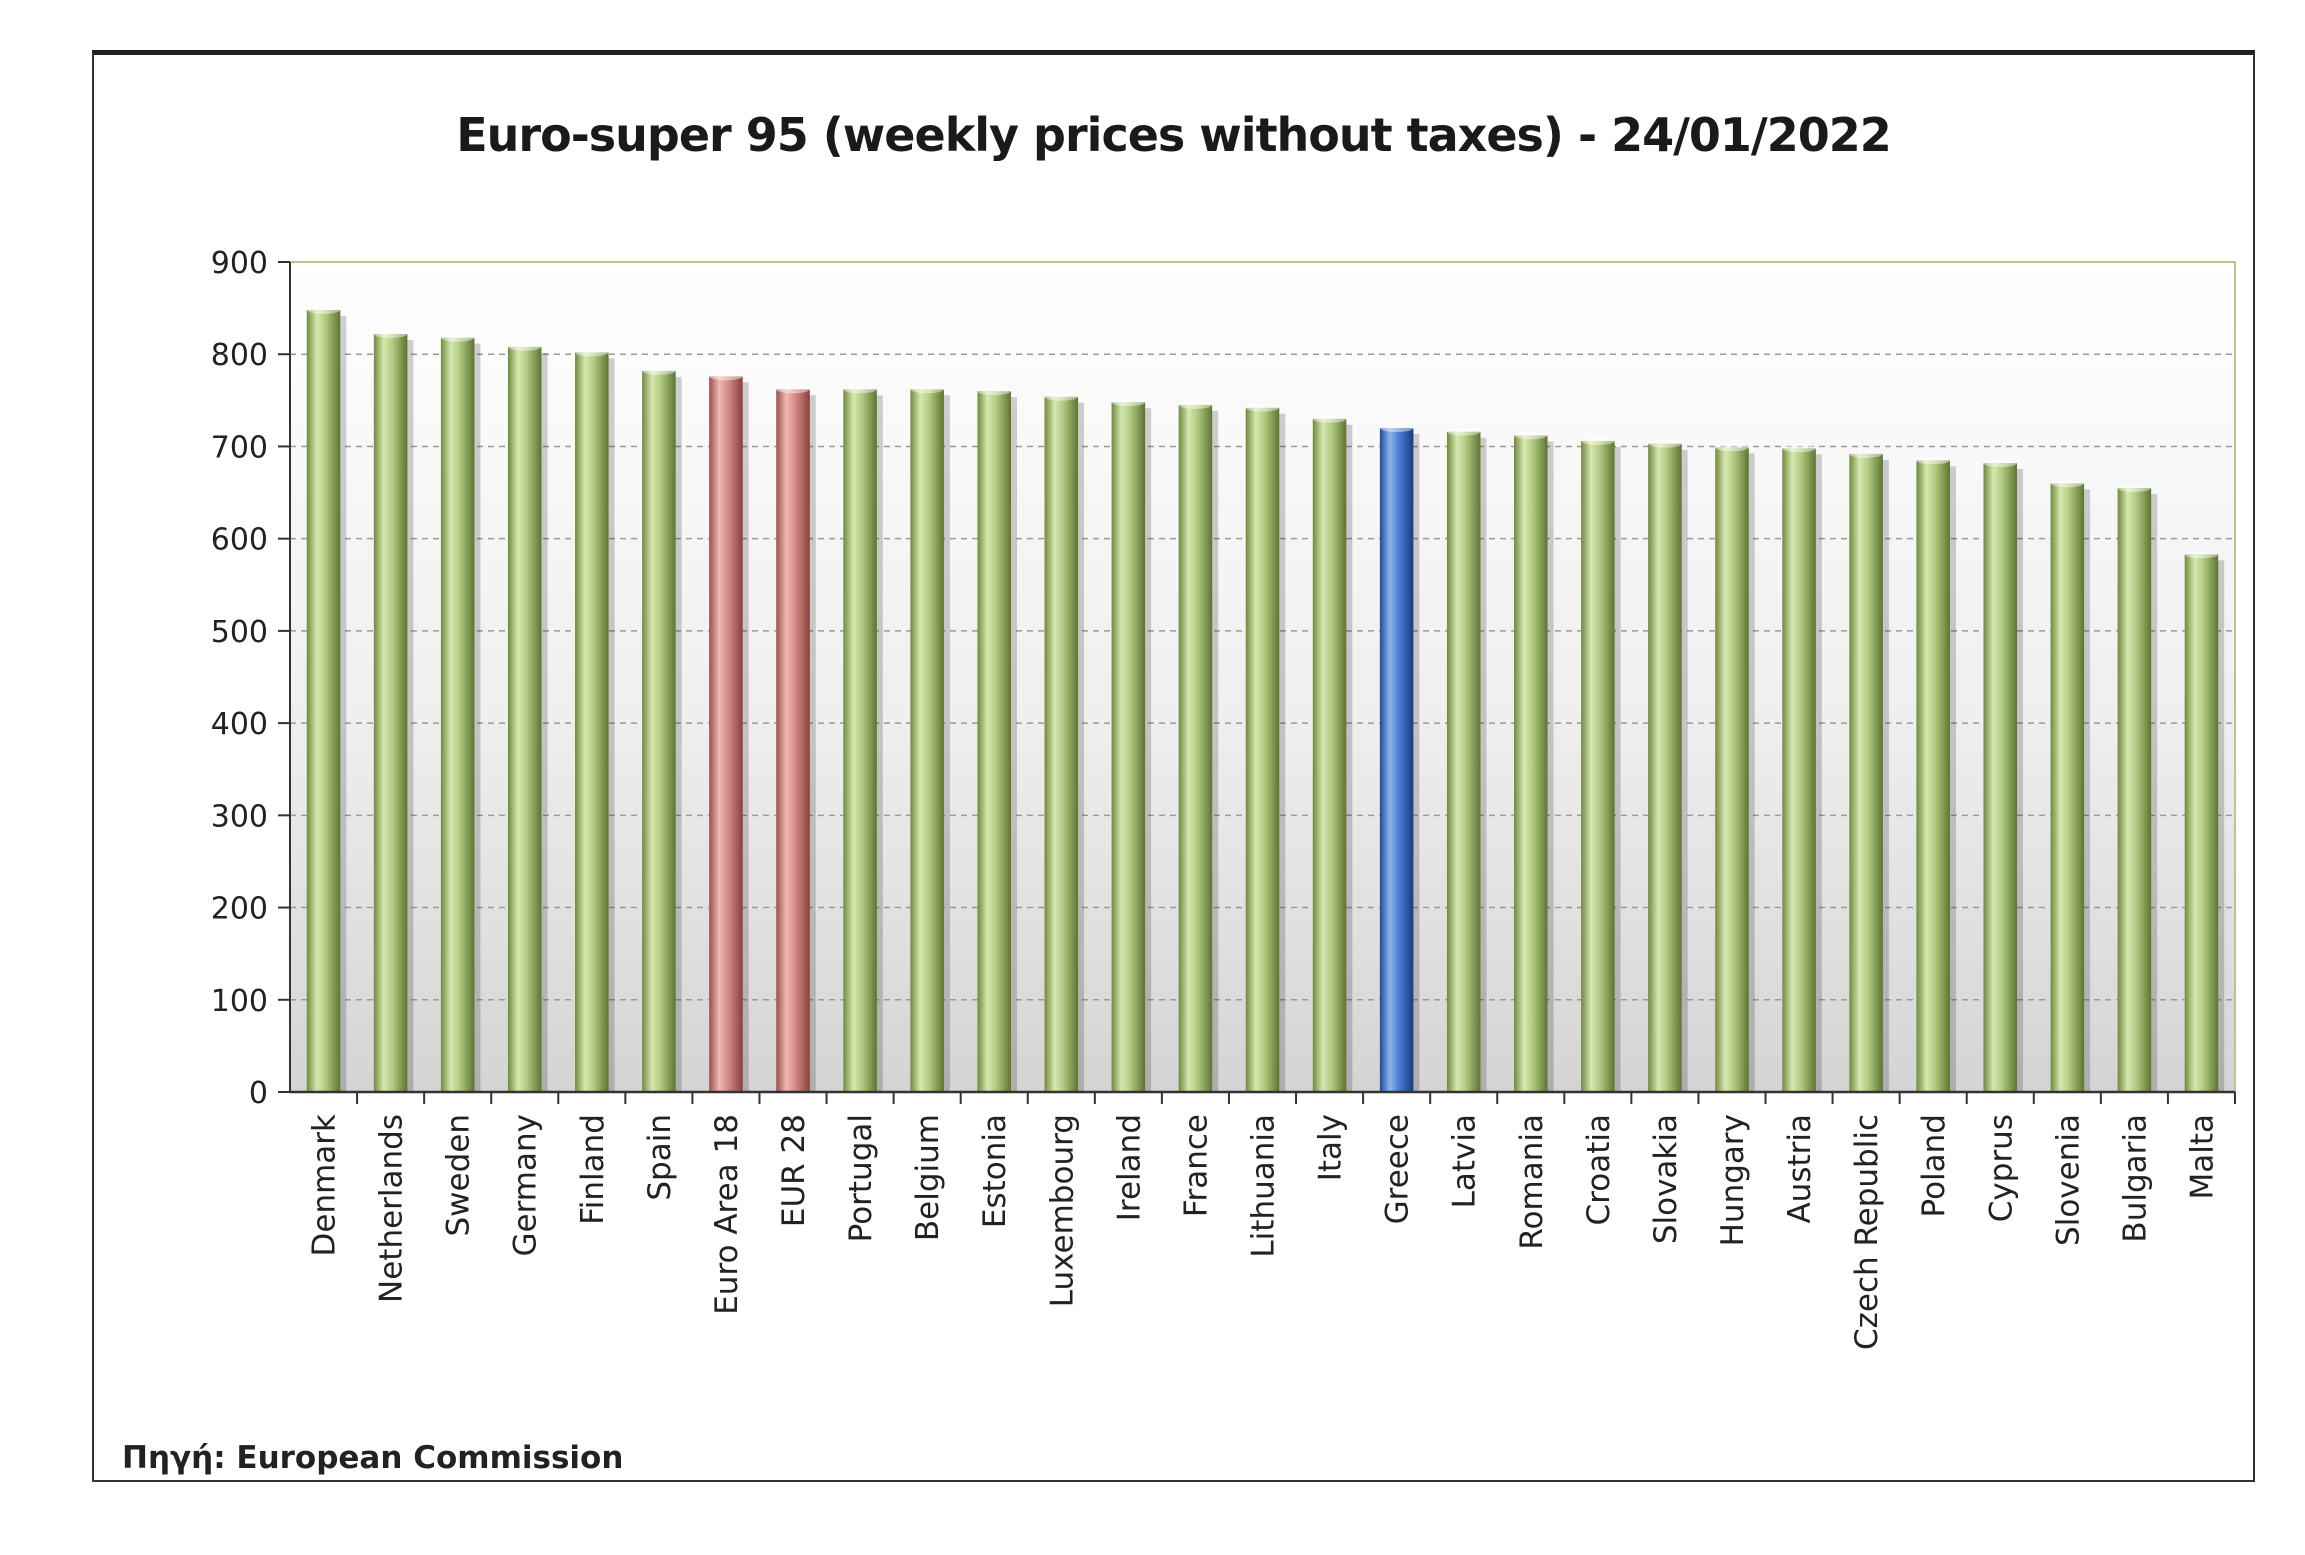 This screenshot has width=2305, height=1555. I want to click on x-tick-label: Portugal, so click(861, 1178).